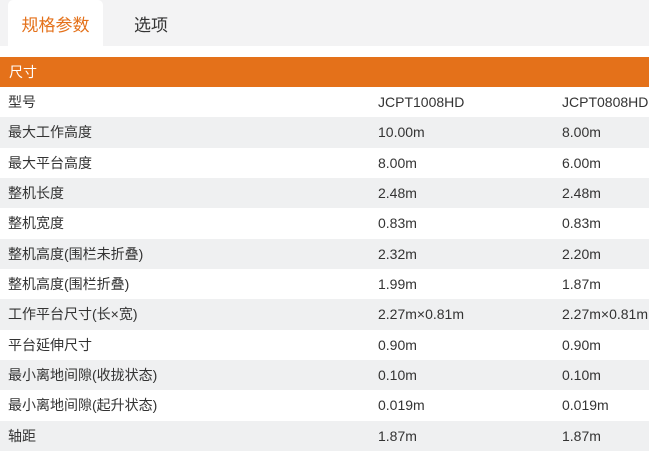 The height and width of the screenshot is (451, 649). Describe the element at coordinates (397, 253) in the screenshot. I see `row-value: 2.32m` at that location.